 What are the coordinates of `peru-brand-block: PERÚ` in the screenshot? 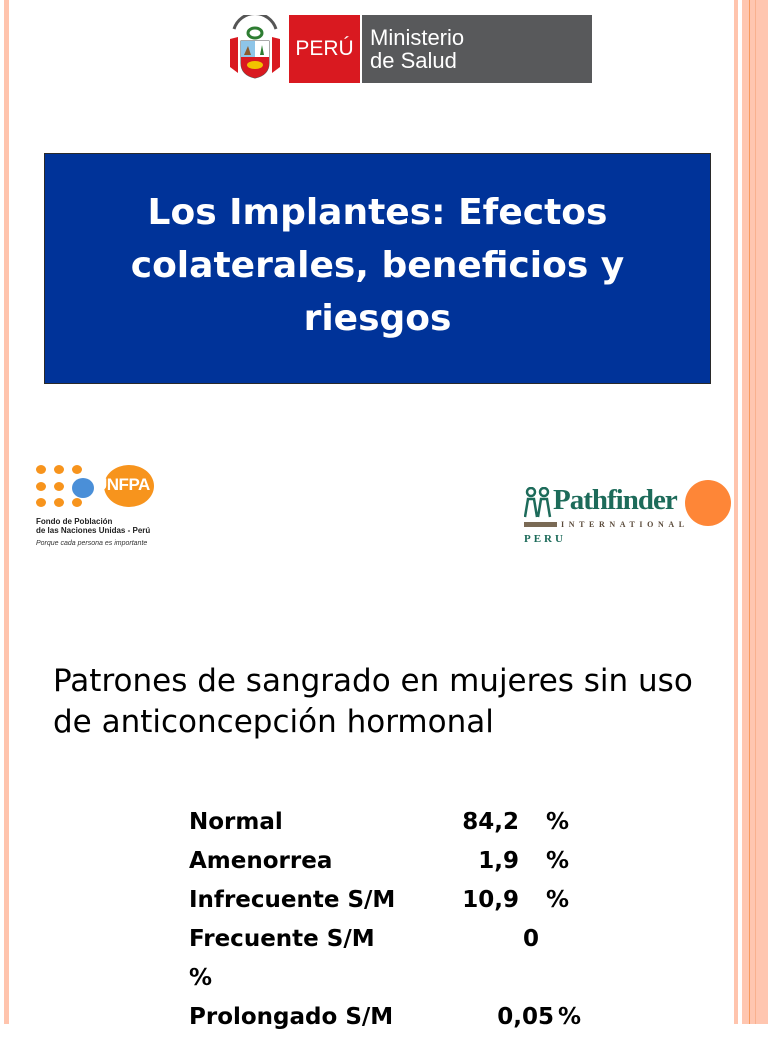 It's located at (324, 49).